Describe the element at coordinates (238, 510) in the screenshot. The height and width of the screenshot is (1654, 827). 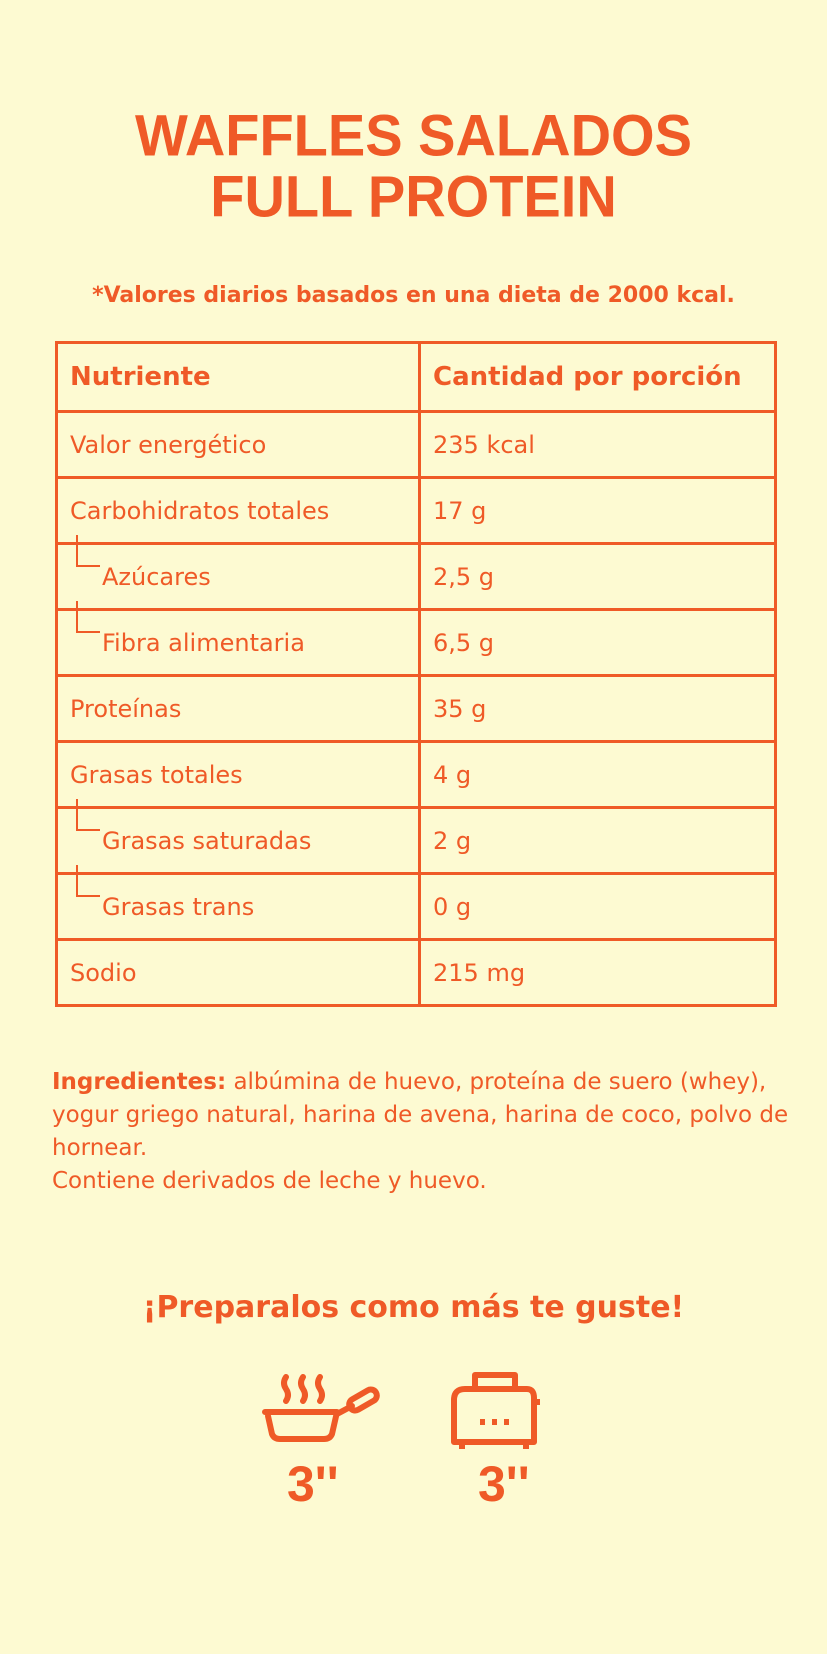
I see `nutrient-name: Carbohidratos totales` at that location.